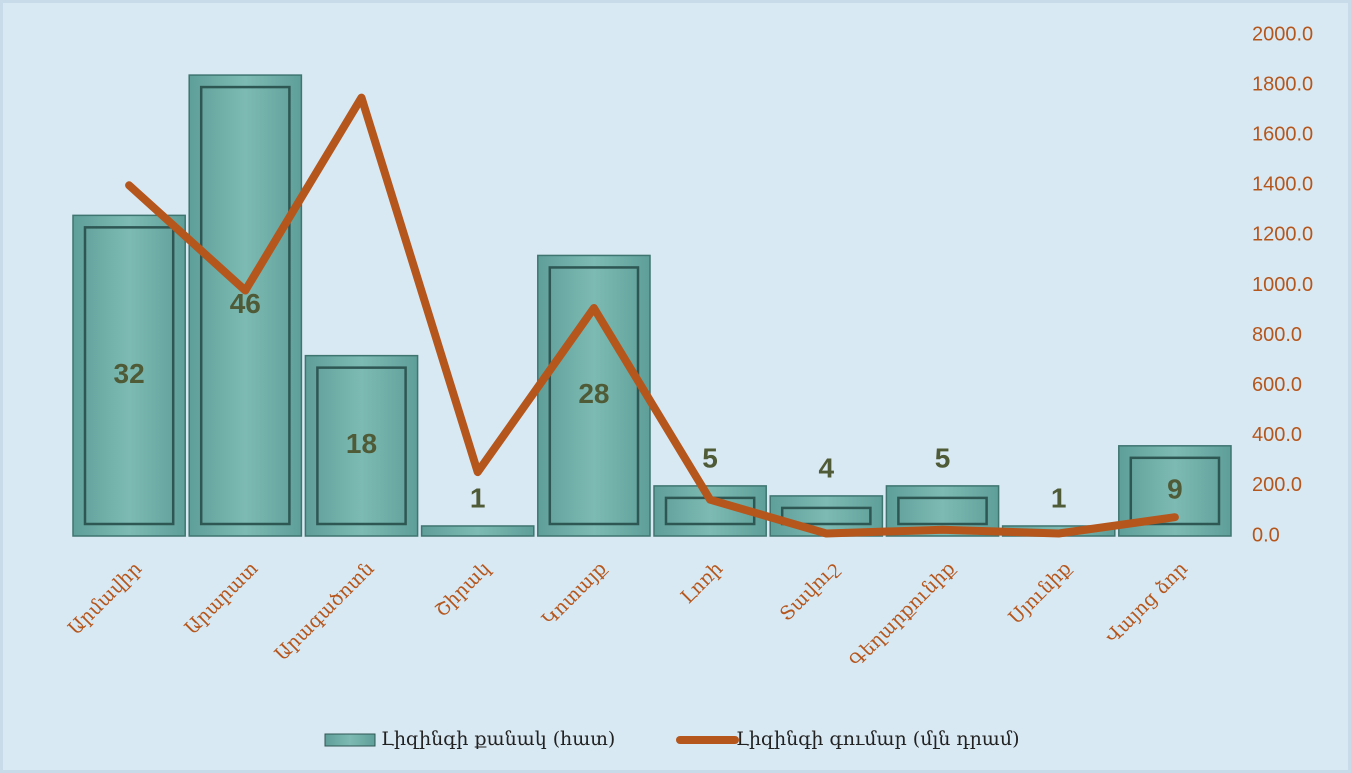 The image size is (1351, 773). What do you see at coordinates (1277, 385) in the screenshot?
I see `y2-tick-label: 600.0` at bounding box center [1277, 385].